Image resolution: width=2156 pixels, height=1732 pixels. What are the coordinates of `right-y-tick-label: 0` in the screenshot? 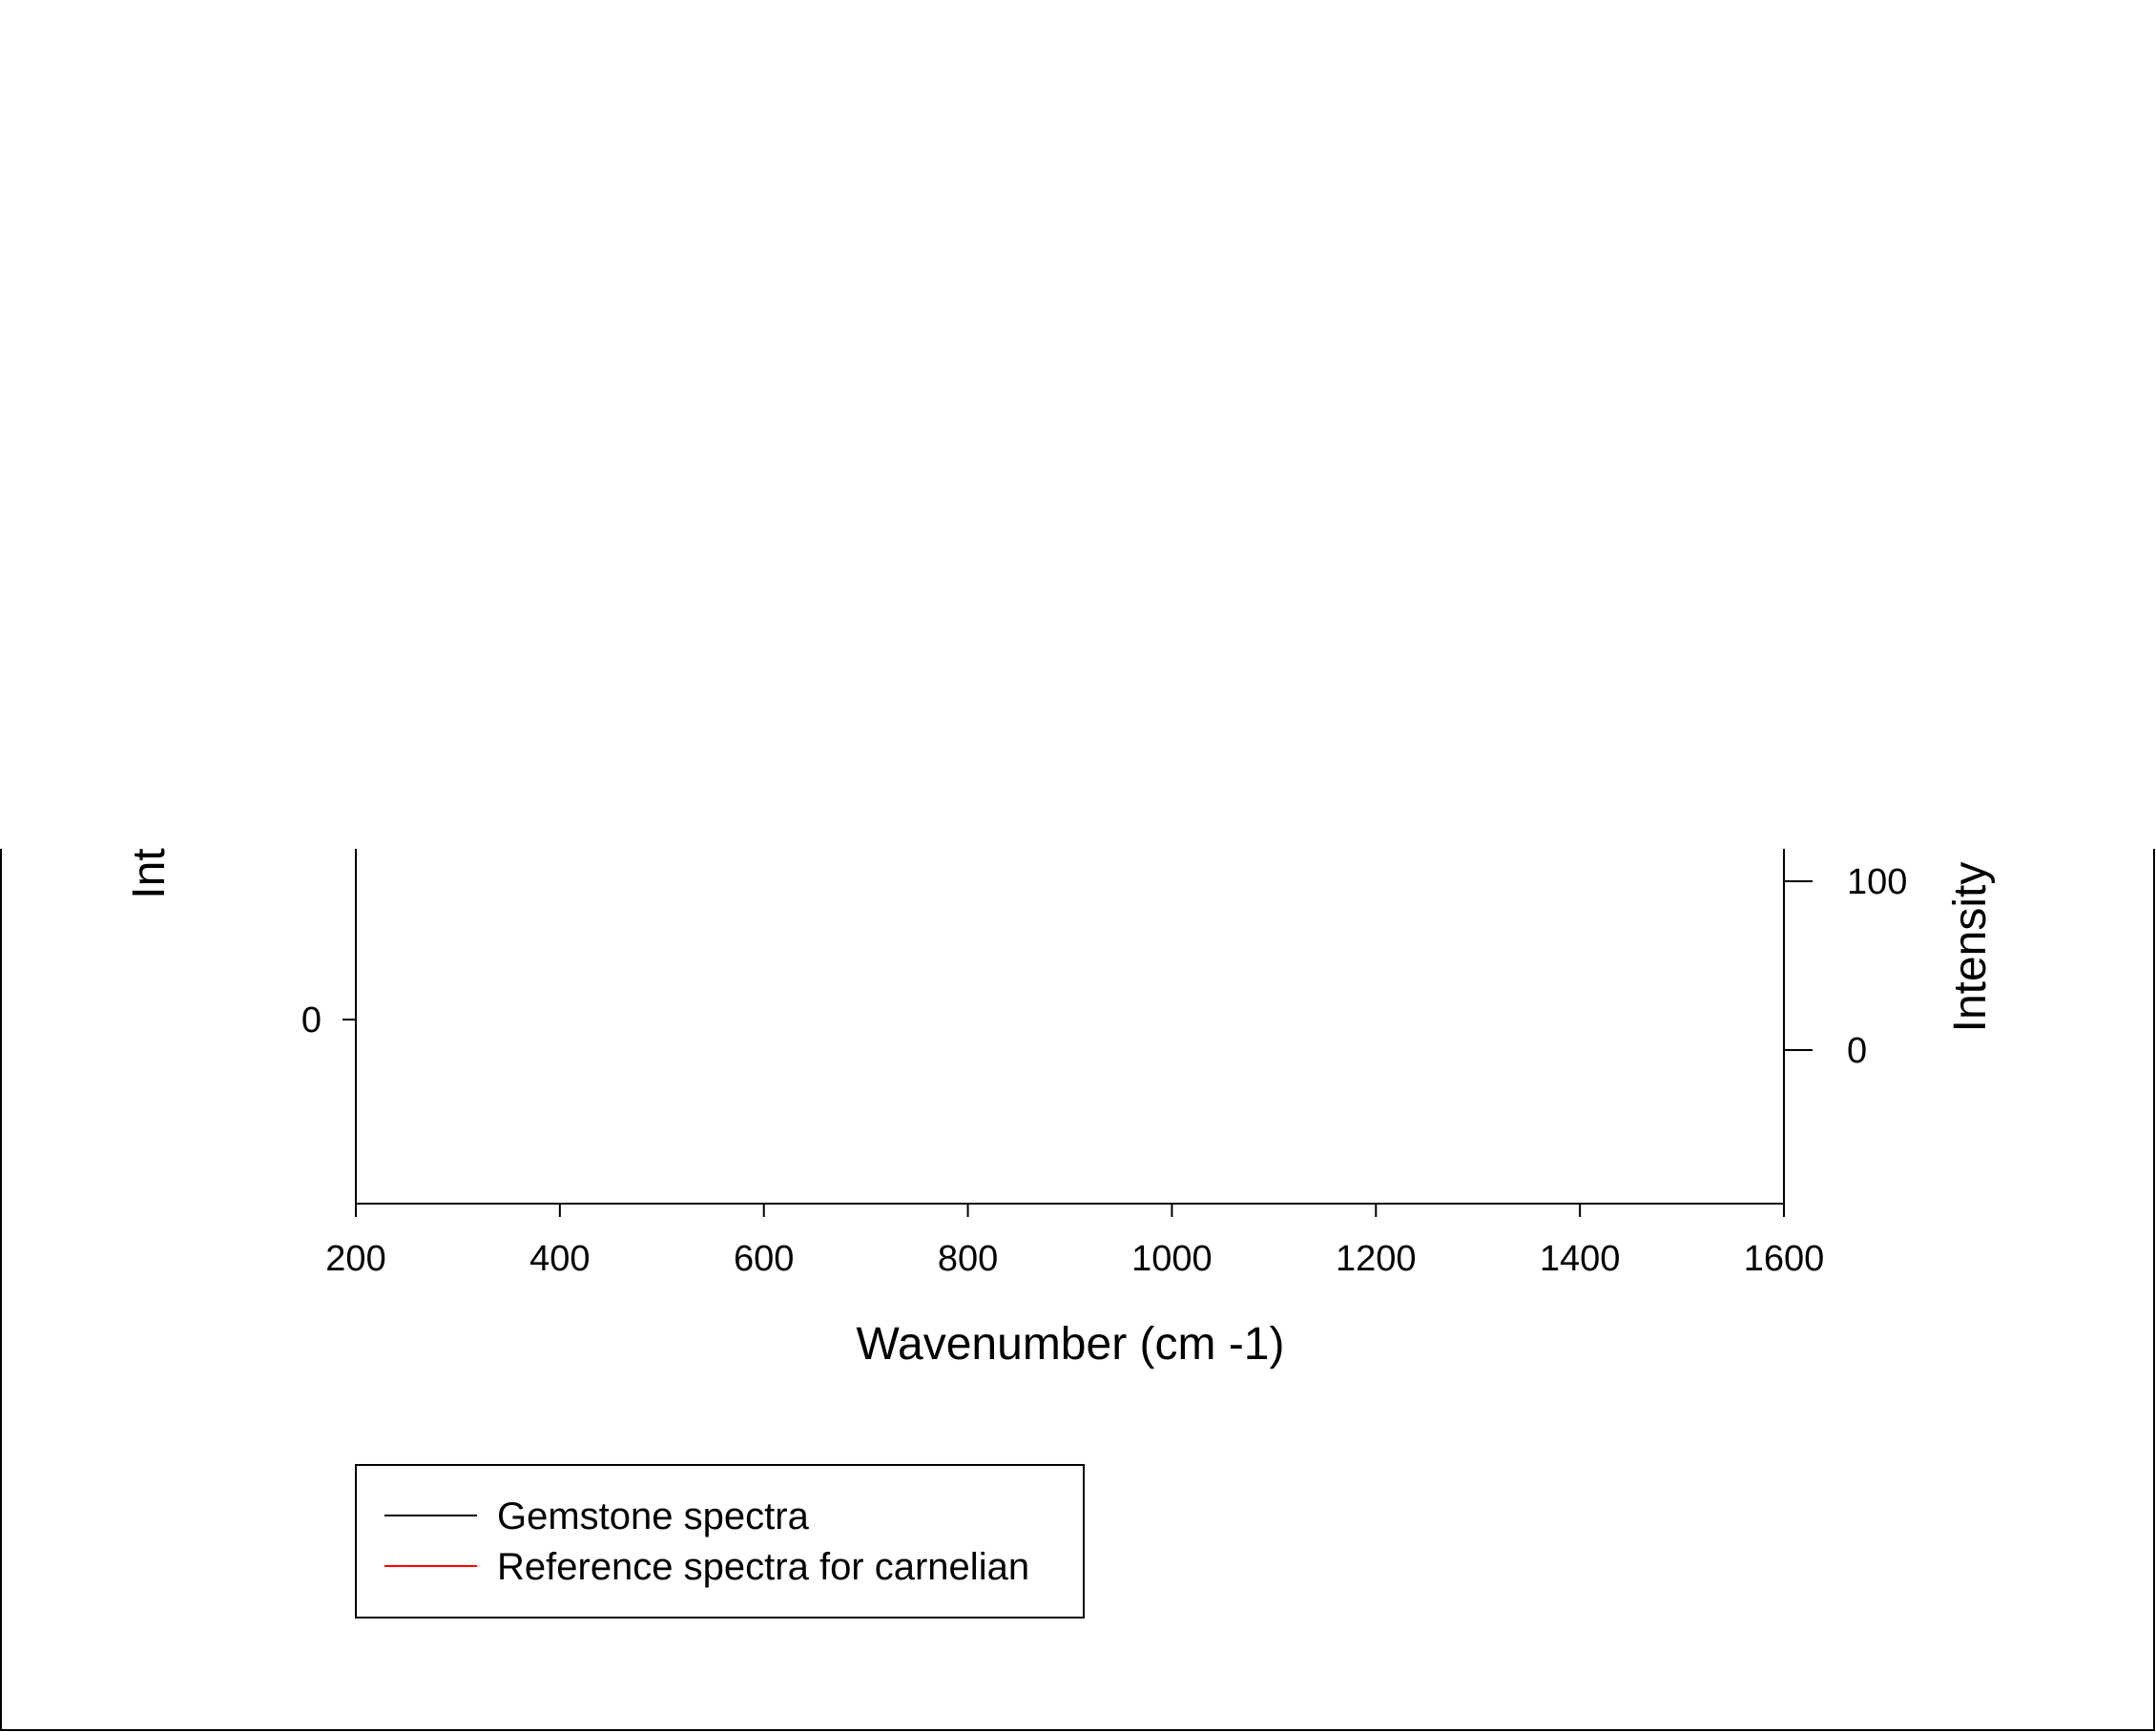 It's located at (1857, 1051).